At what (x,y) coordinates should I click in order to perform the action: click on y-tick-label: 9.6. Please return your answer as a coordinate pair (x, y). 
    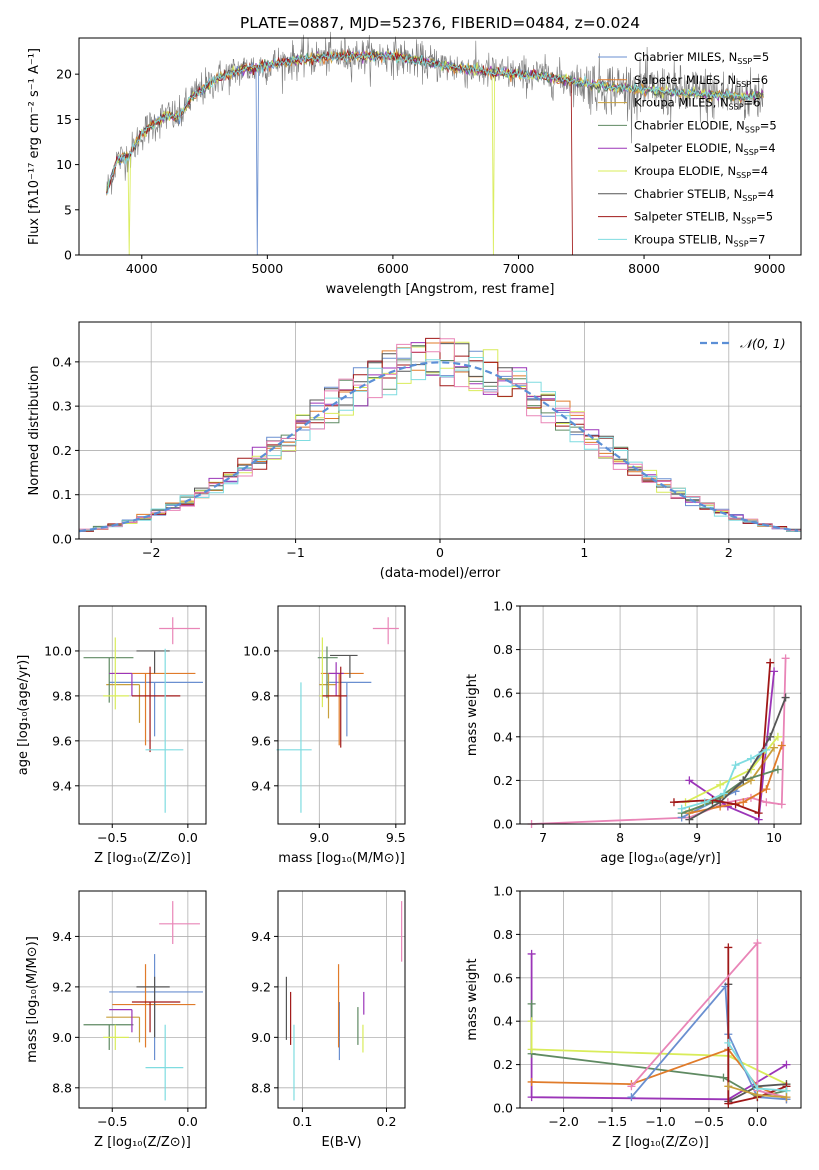
    Looking at the image, I should click on (62, 740).